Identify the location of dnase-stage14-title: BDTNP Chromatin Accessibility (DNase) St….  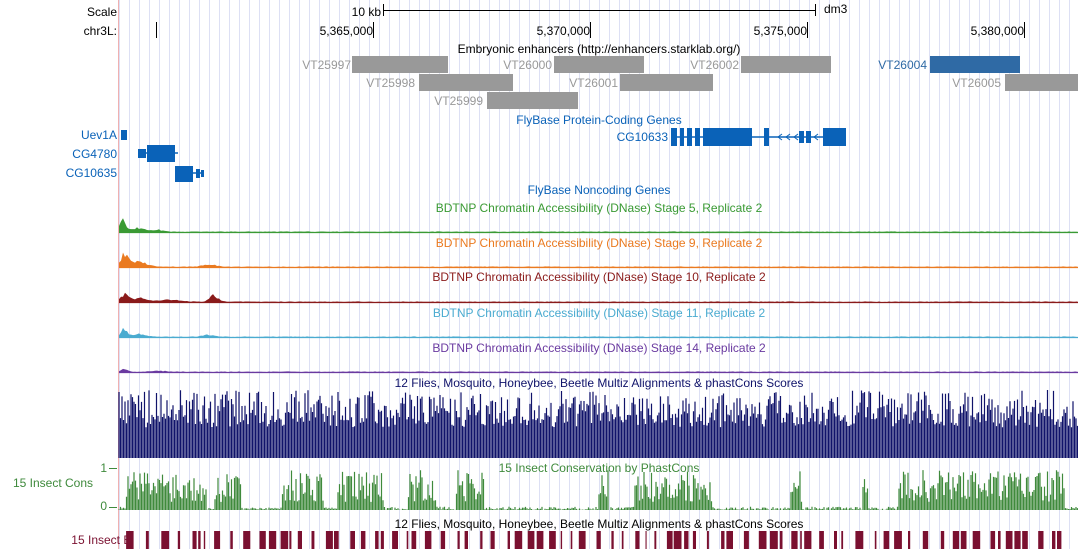
(599, 348).